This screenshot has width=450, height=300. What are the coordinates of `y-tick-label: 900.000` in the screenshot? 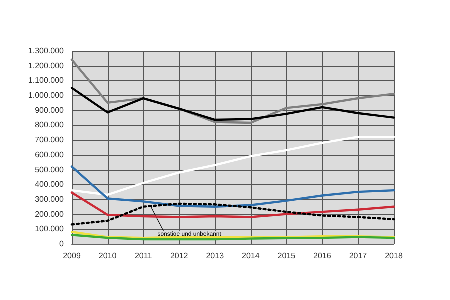 It's located at (50, 110).